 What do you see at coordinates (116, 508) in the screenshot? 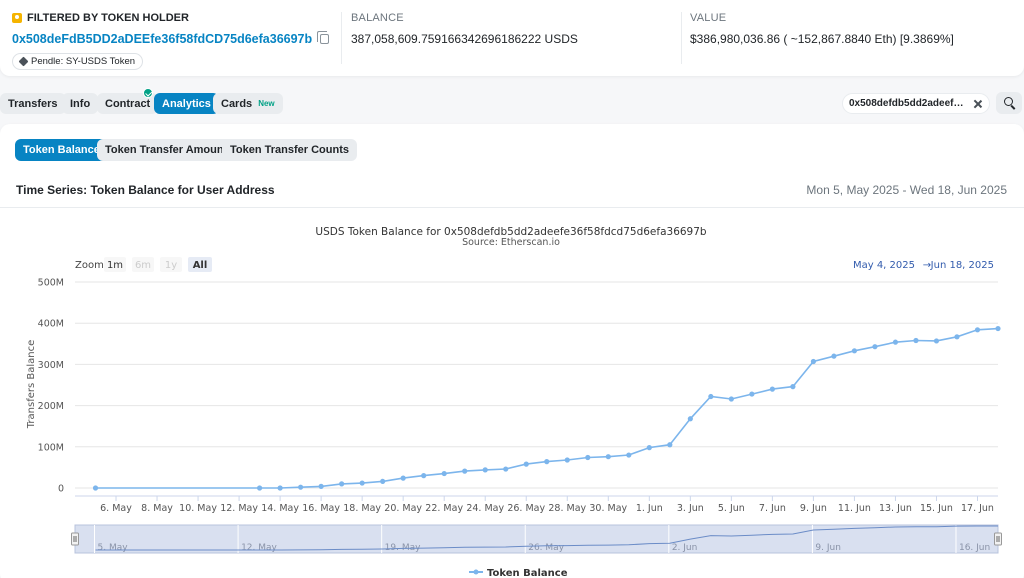
I see `x-tick-label: 6. May` at bounding box center [116, 508].